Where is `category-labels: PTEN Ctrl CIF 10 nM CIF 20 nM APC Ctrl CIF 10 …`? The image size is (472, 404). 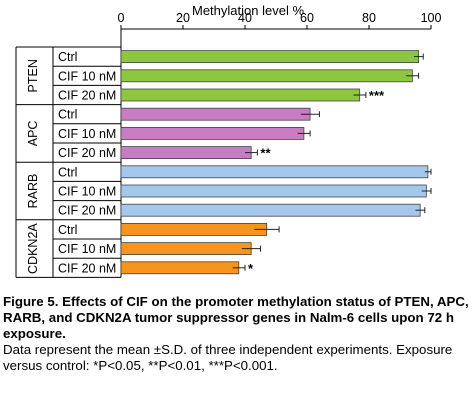
category-labels: PTEN Ctrl CIF 10 nM CIF 20 nM APC Ctrl CIF 10 … is located at coordinates (68, 162).